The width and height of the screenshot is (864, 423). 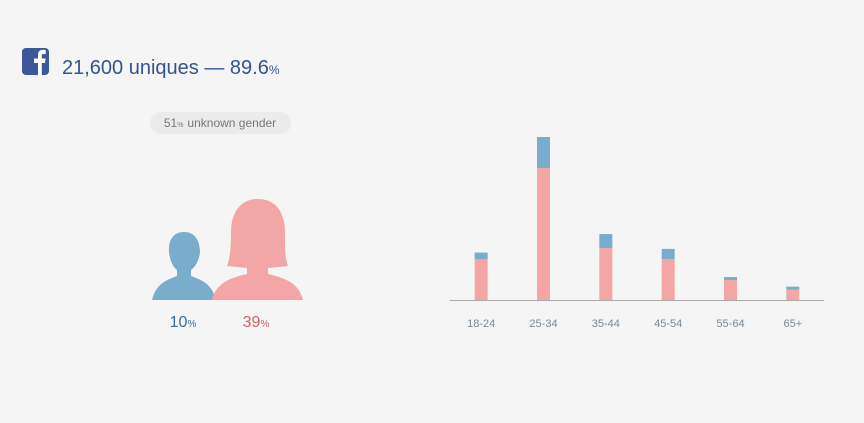 I want to click on x-tick-label: 45-54, so click(x=668, y=324).